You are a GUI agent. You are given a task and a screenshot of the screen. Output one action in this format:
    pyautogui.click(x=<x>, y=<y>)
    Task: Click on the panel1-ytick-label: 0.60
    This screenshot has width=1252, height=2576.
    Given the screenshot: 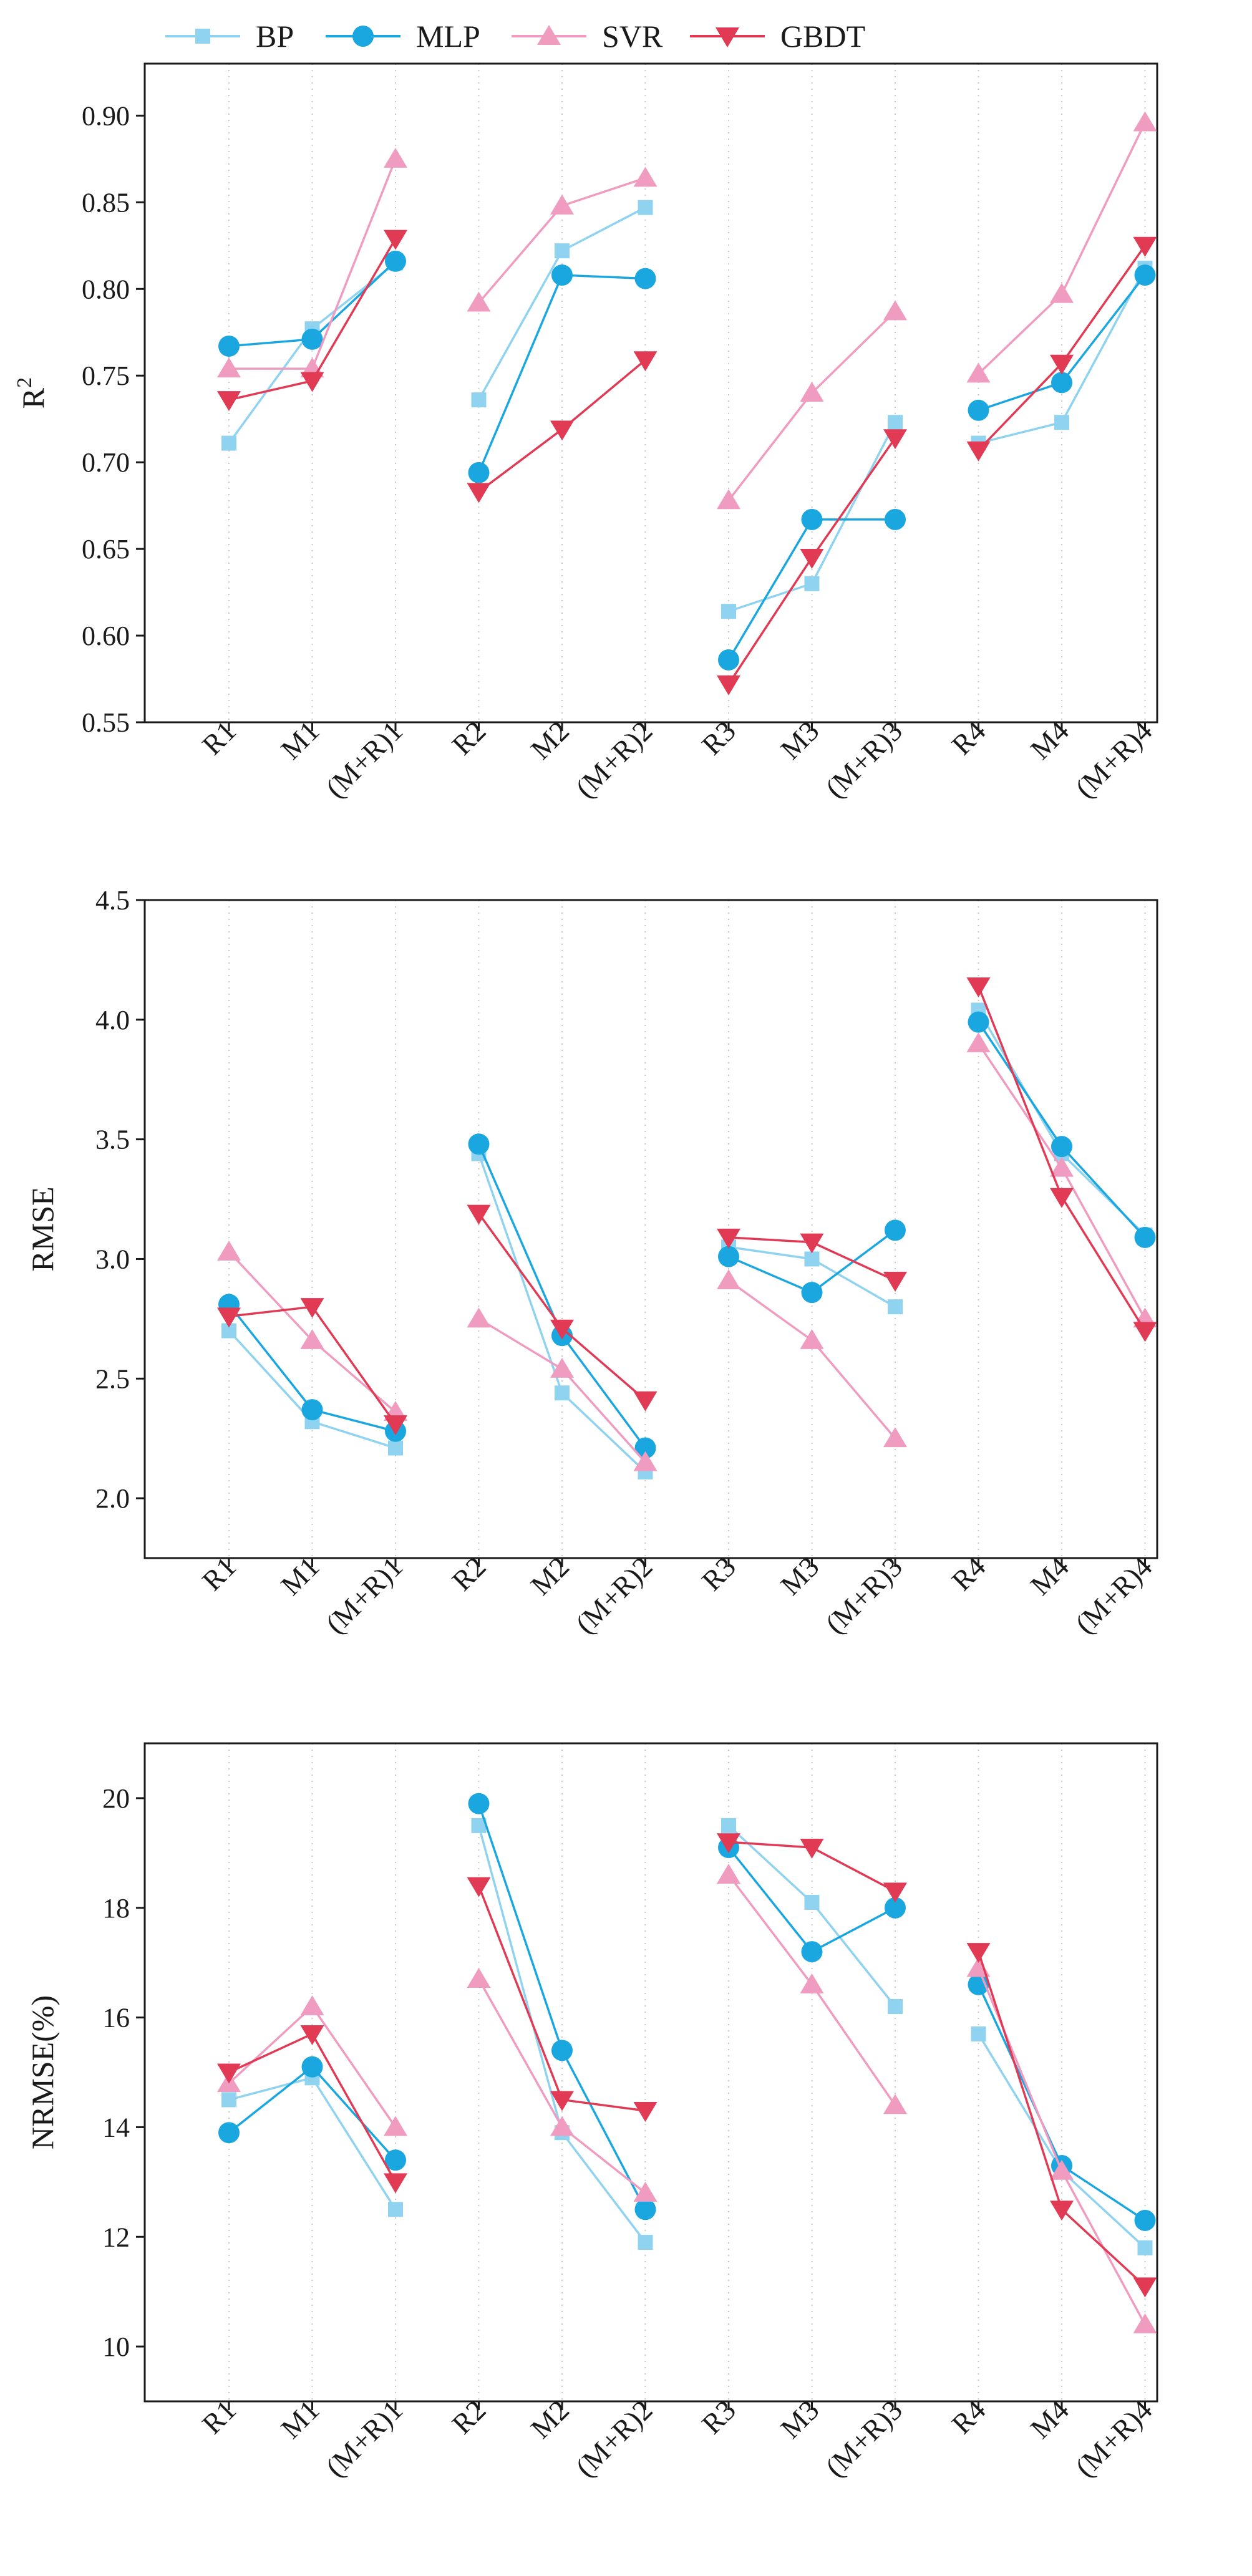 What is the action you would take?
    pyautogui.click(x=106, y=636)
    